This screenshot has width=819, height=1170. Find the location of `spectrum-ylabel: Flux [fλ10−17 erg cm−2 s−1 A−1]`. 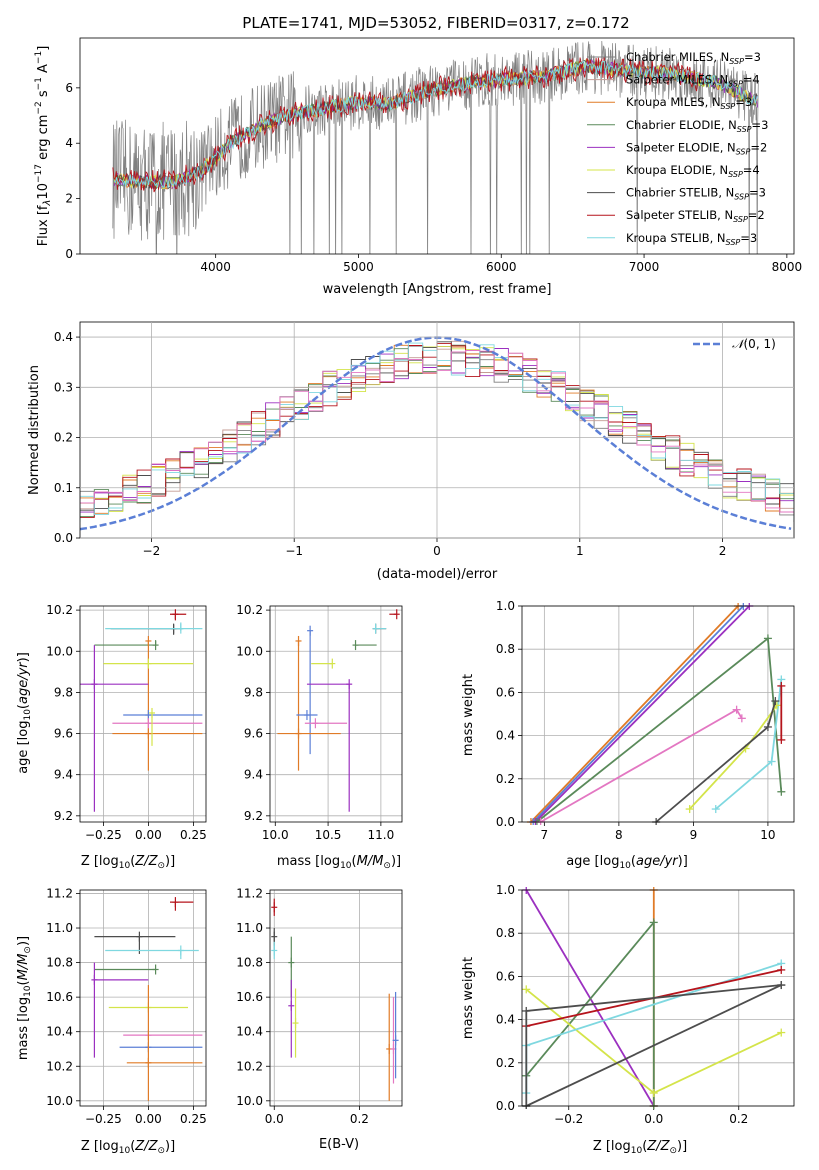

spectrum-ylabel: Flux [fλ10−17 erg cm−2 s−1 A−1] is located at coordinates (43, 146).